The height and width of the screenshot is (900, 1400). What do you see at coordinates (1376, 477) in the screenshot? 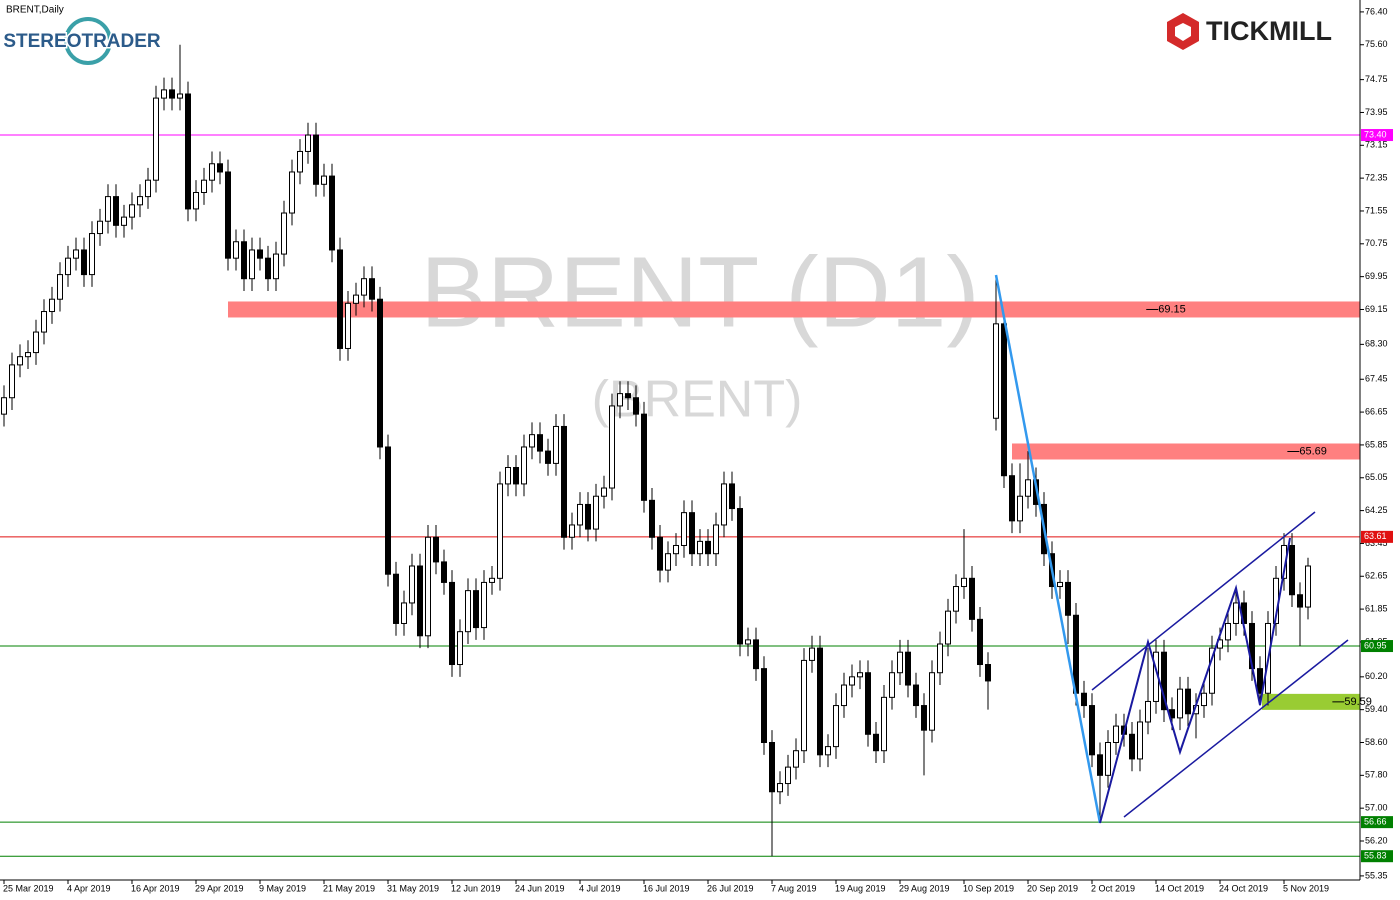
I see `y-tick-label: 65.05` at bounding box center [1376, 477].